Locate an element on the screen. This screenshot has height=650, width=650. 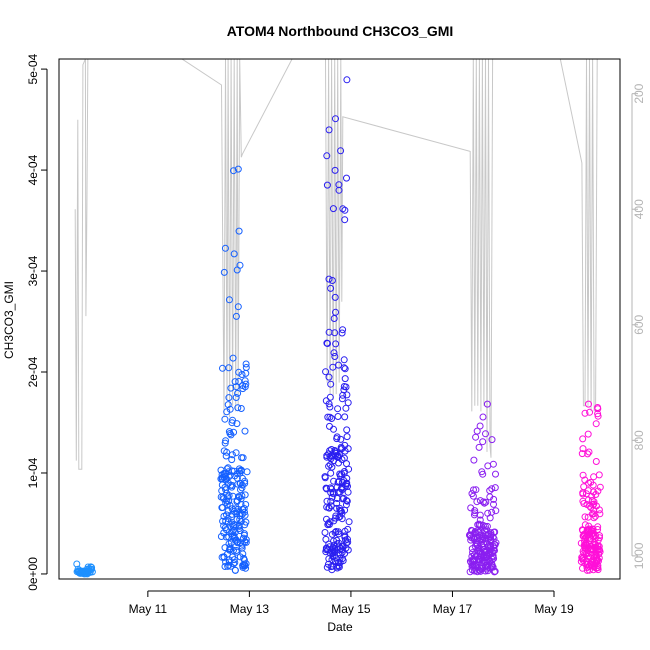
x-tick-label: May 15 is located at coordinates (351, 609).